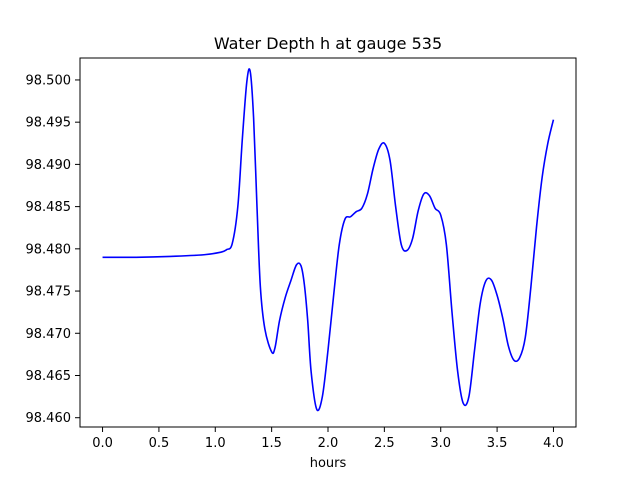 This screenshot has width=640, height=480. What do you see at coordinates (49, 376) in the screenshot?
I see `y-tick-label: 98.465` at bounding box center [49, 376].